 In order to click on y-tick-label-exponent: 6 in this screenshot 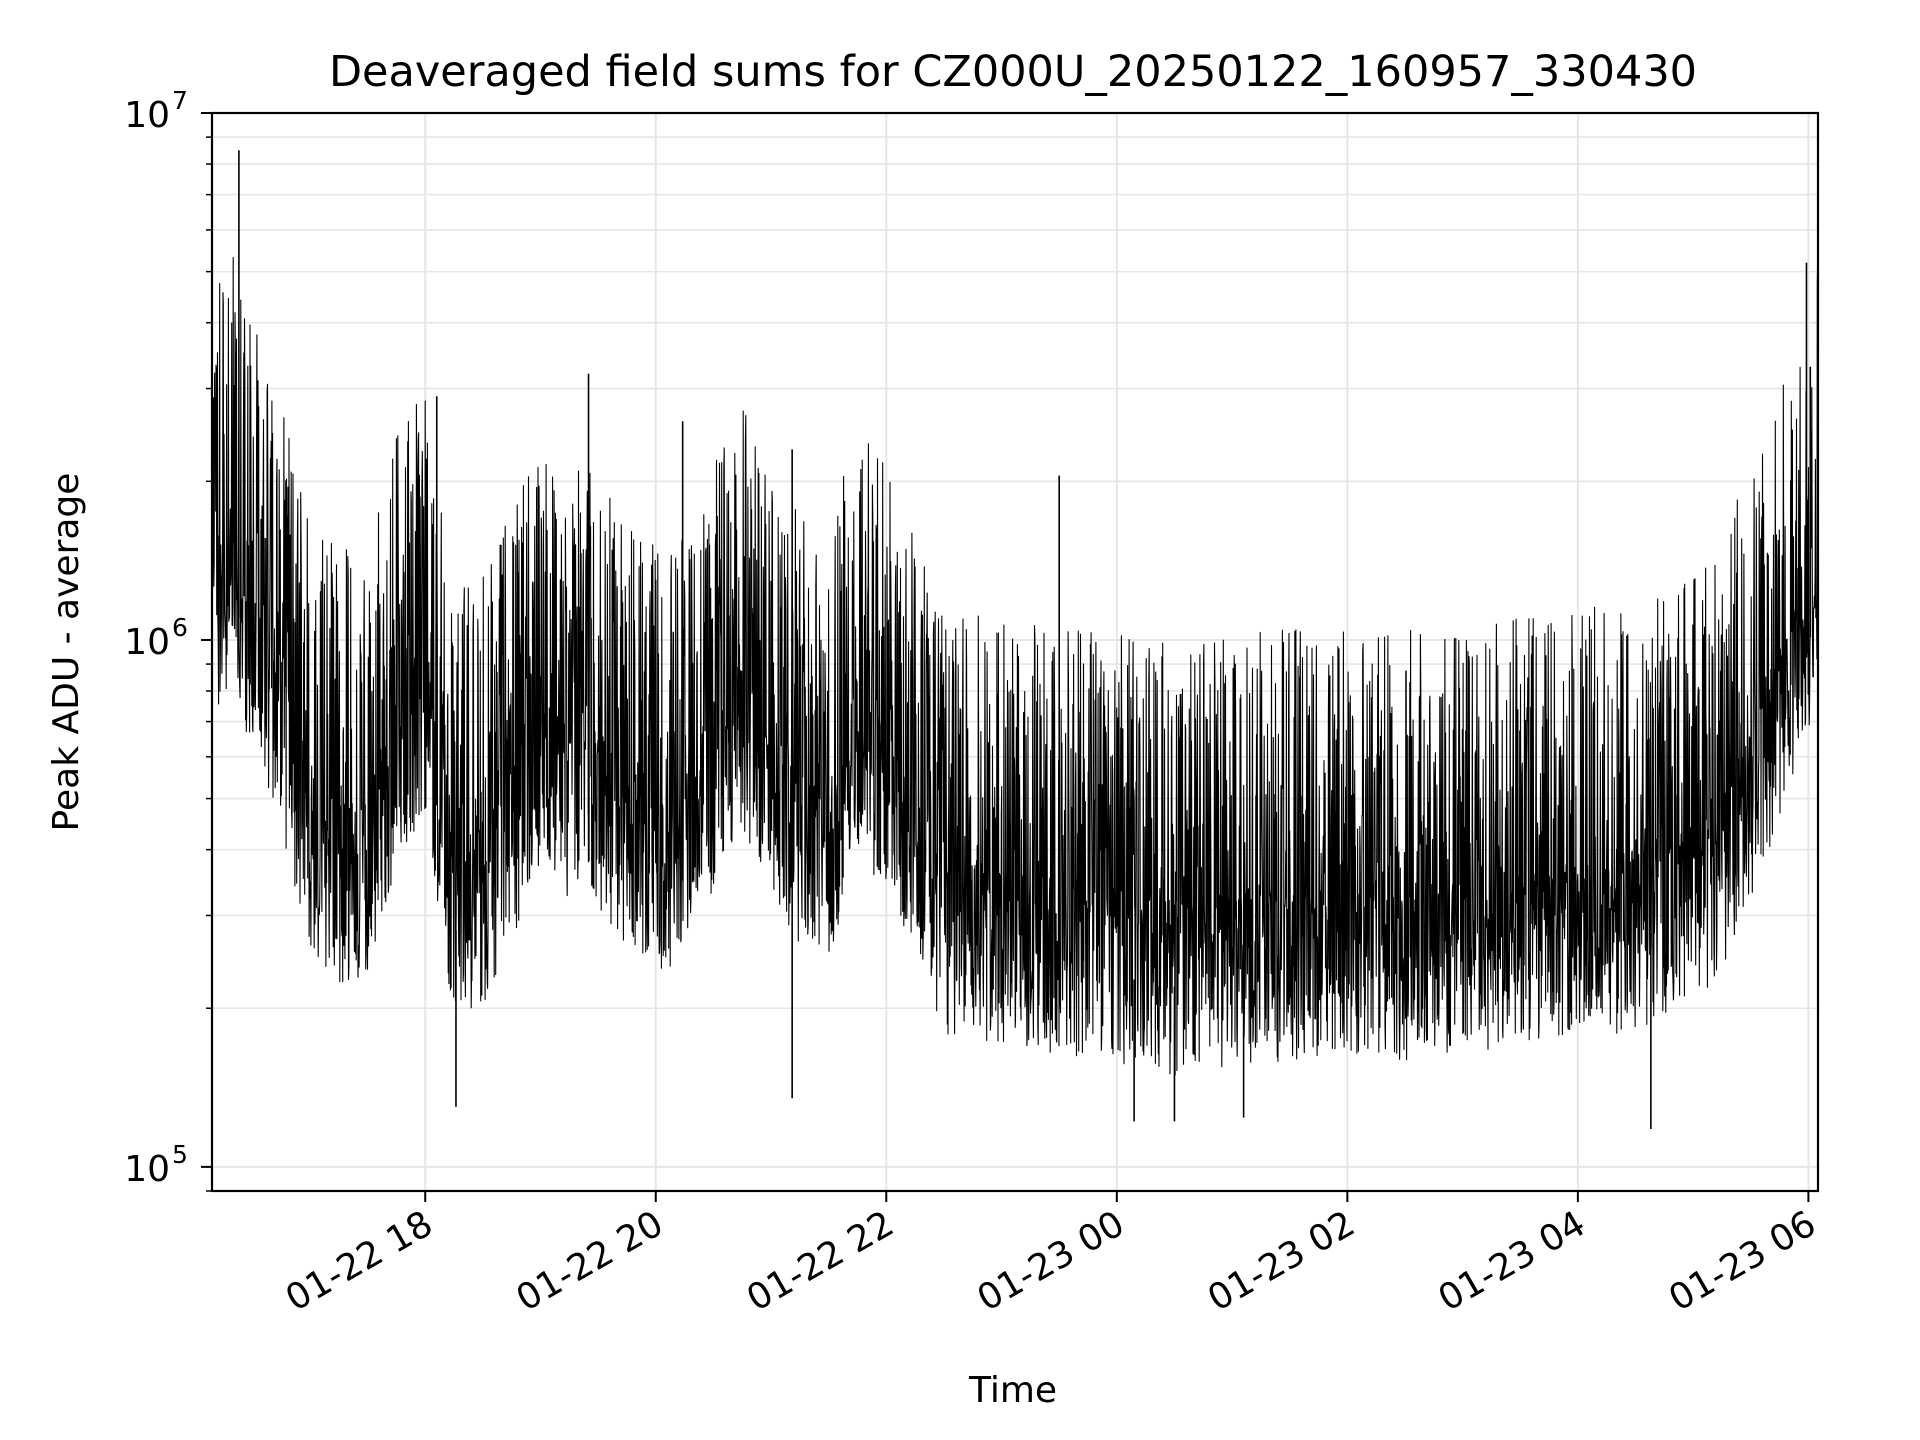, I will do `click(180, 627)`.